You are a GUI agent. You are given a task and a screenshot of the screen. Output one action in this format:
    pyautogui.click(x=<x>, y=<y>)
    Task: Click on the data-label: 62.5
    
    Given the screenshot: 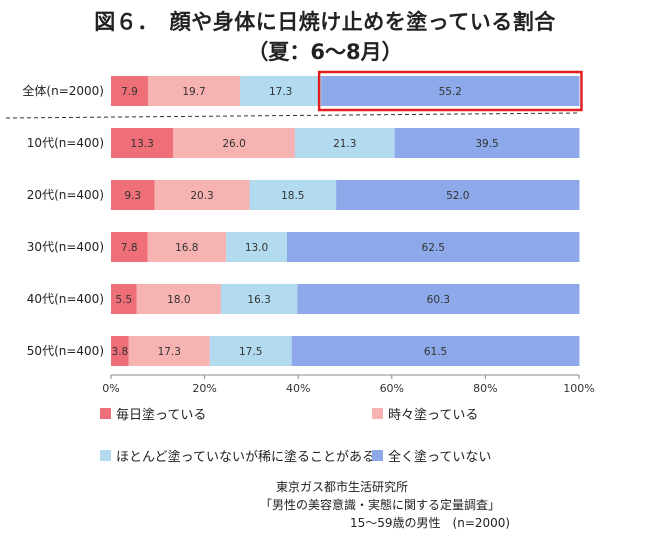 What is the action you would take?
    pyautogui.click(x=433, y=248)
    